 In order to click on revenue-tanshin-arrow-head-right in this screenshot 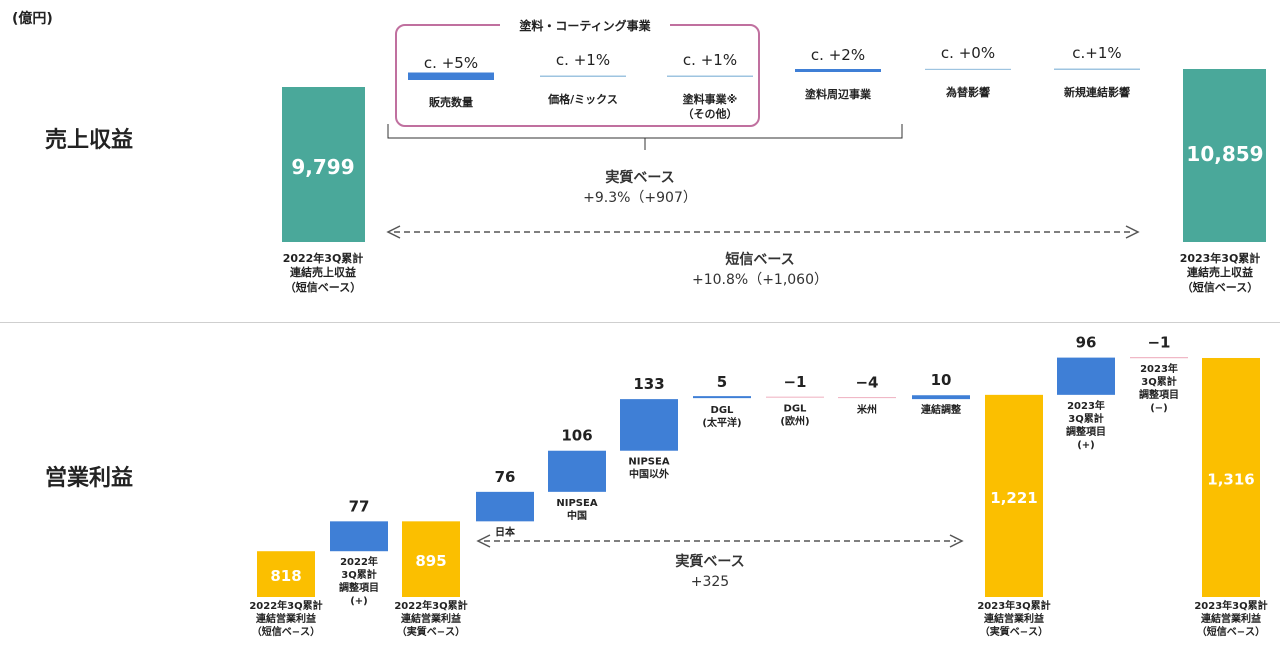, I will do `click(1132, 232)`.